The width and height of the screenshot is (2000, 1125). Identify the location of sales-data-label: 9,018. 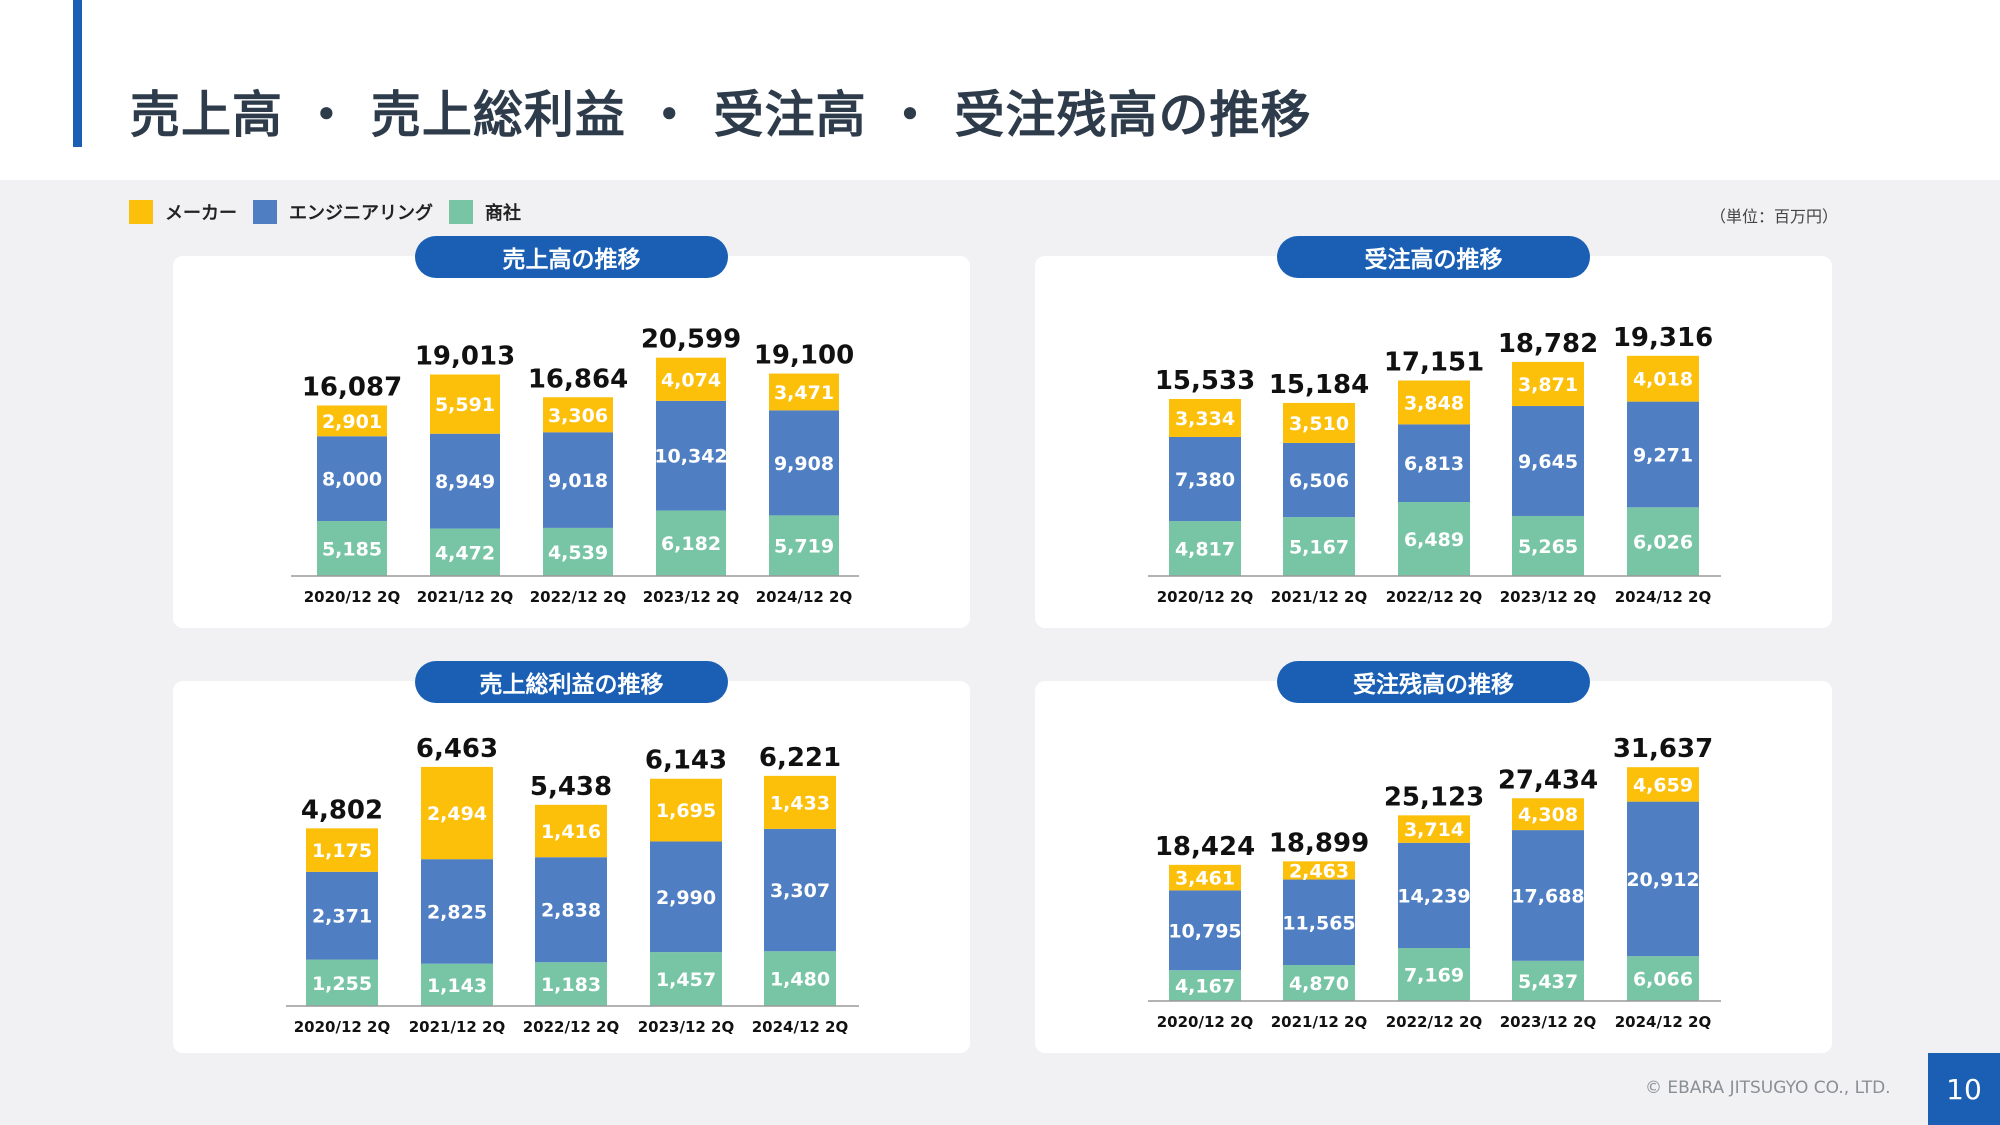
(578, 481).